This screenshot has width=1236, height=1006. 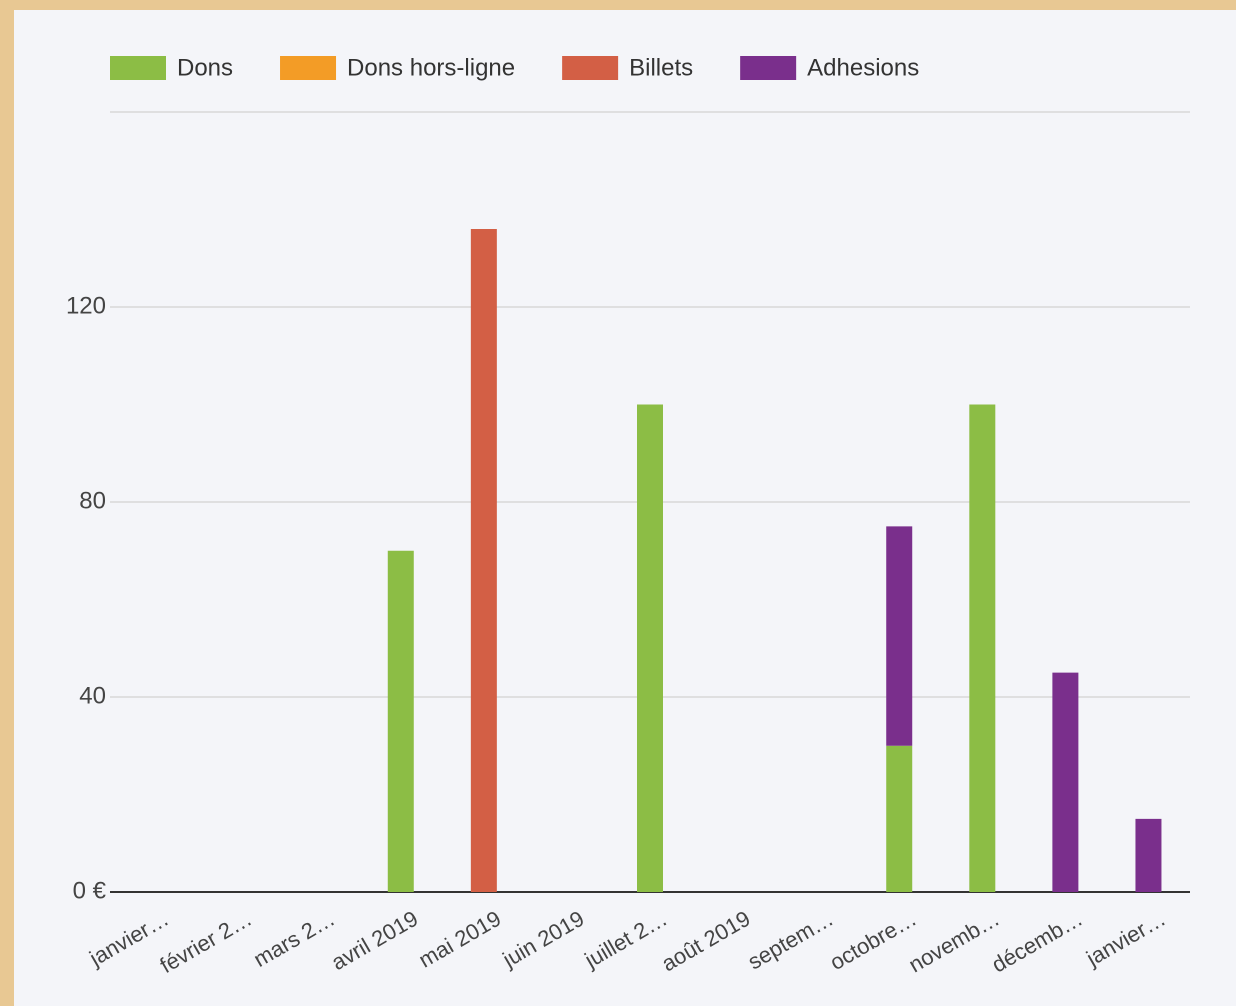 I want to click on y-tick-label: 120, so click(x=86, y=305).